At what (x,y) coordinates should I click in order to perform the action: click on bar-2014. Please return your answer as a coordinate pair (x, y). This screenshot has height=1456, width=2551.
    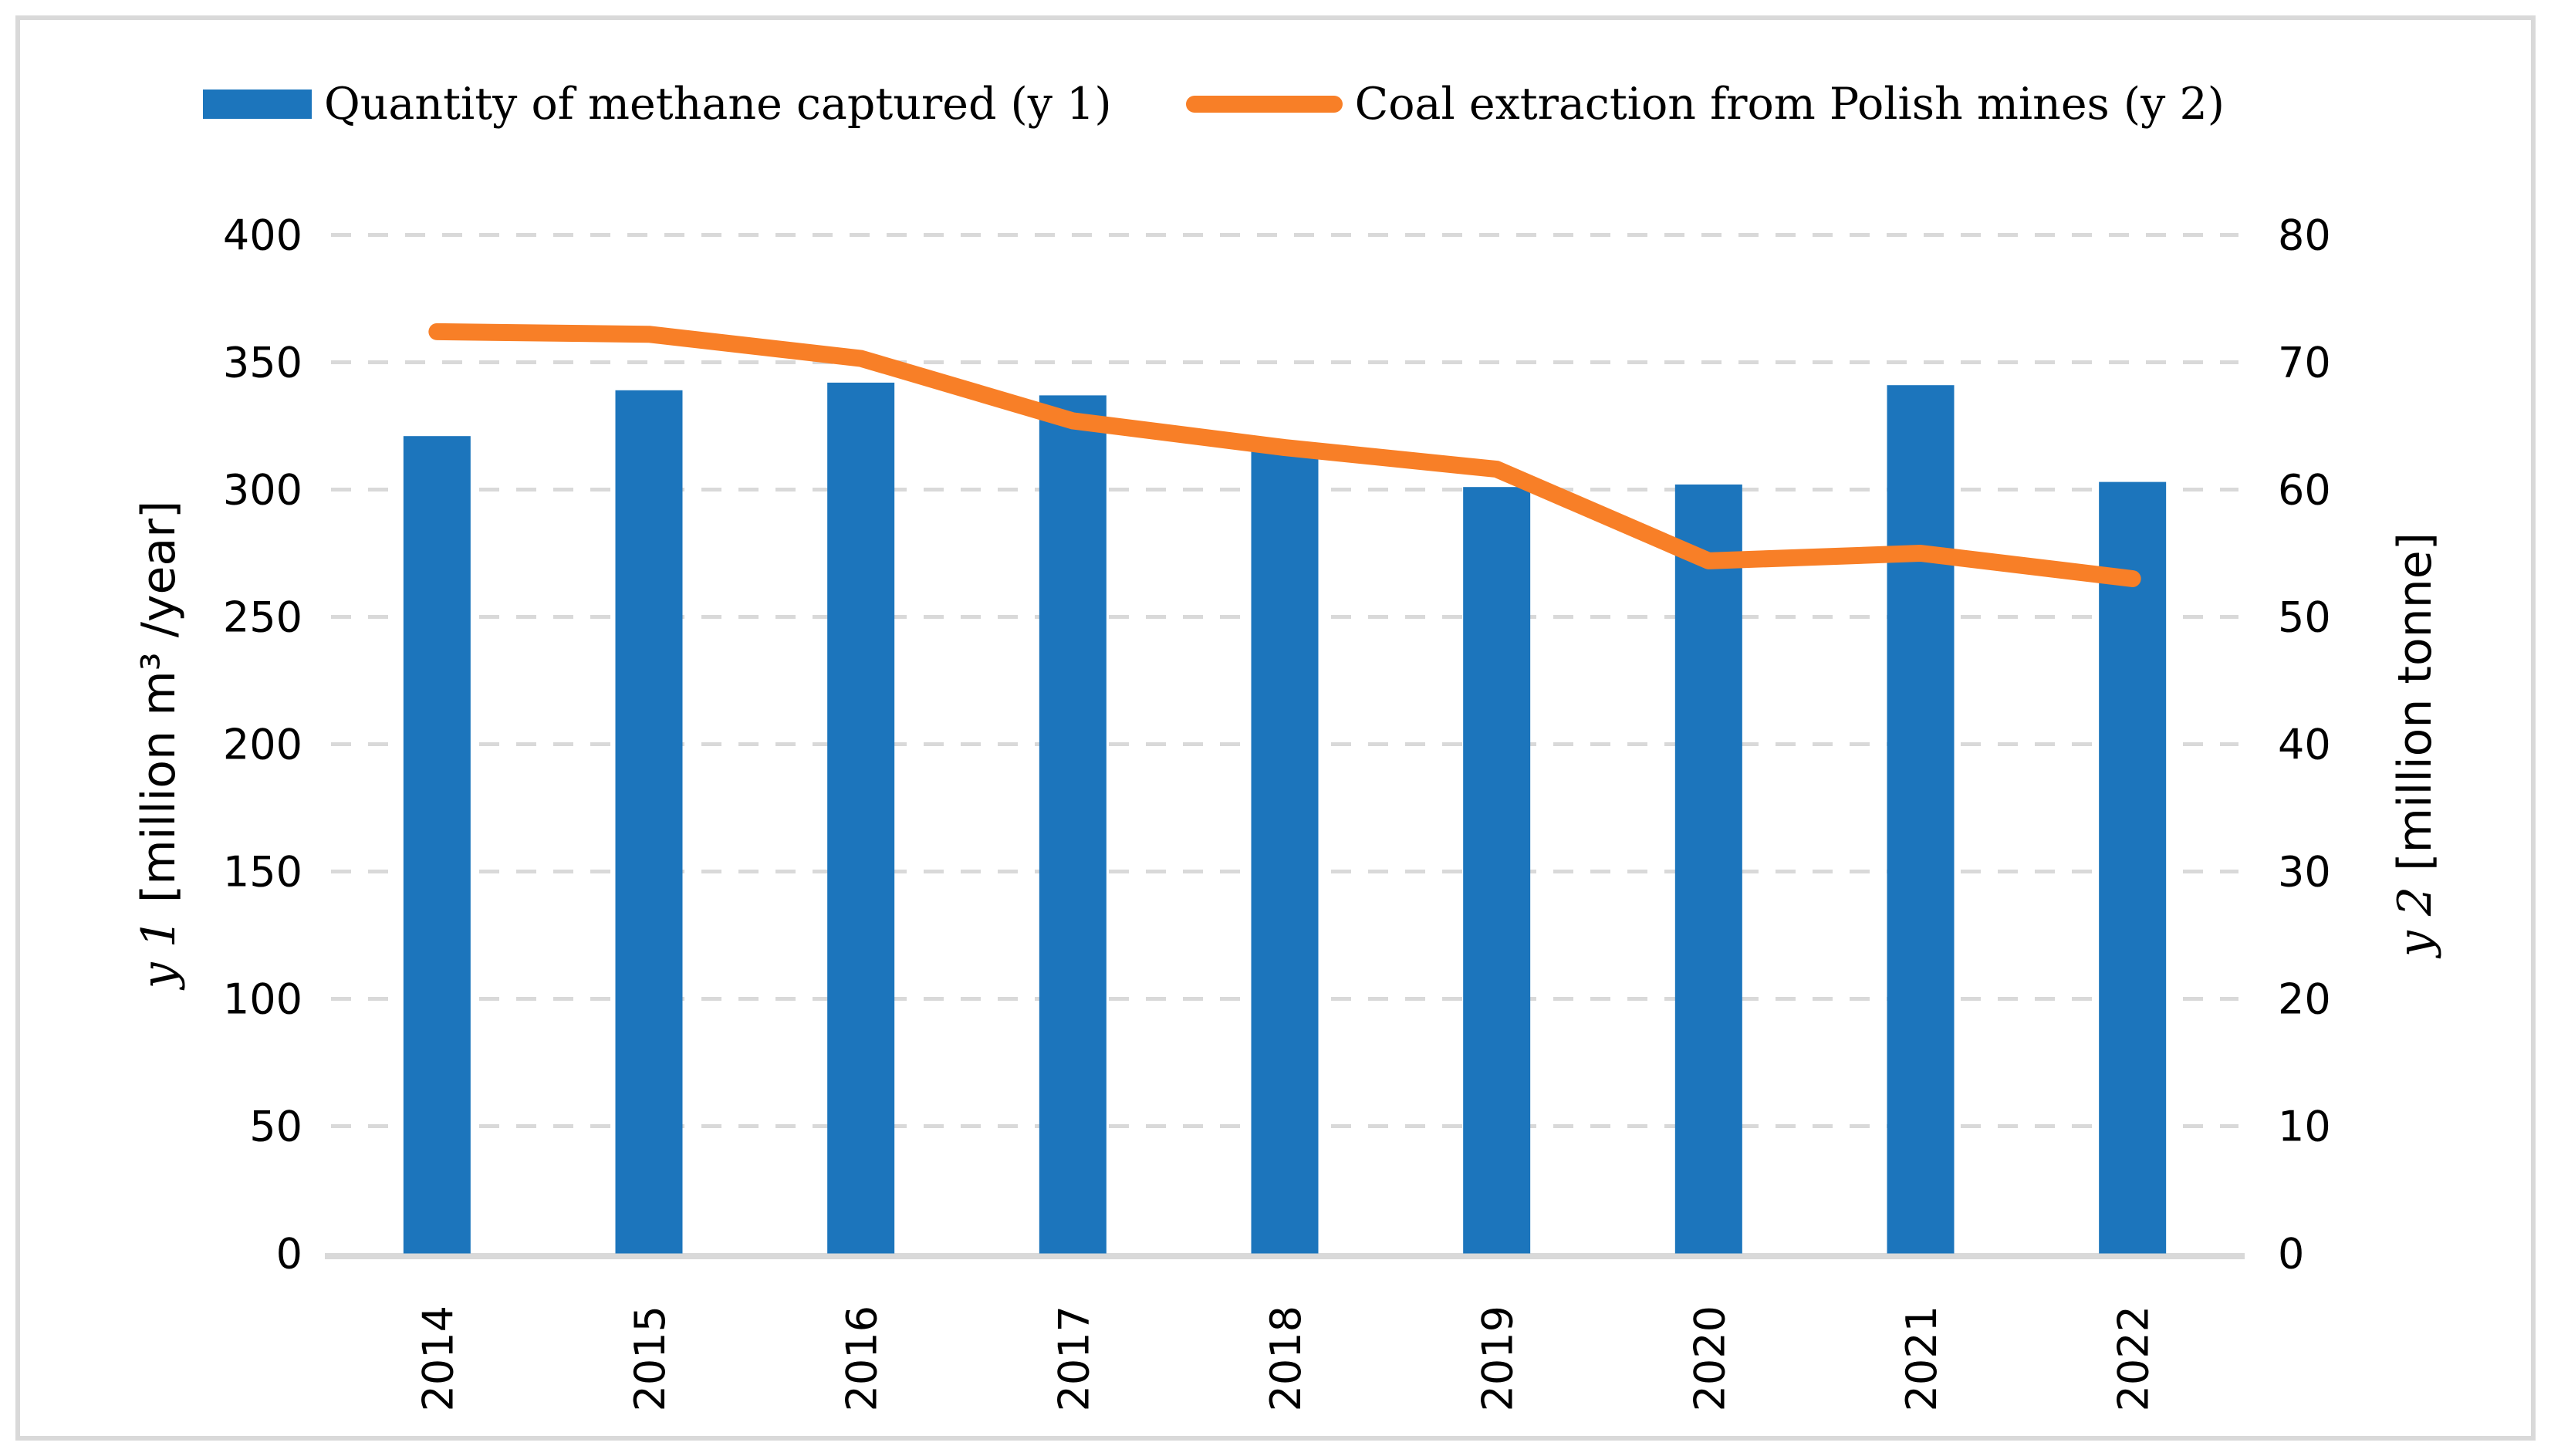
    Looking at the image, I should click on (437, 845).